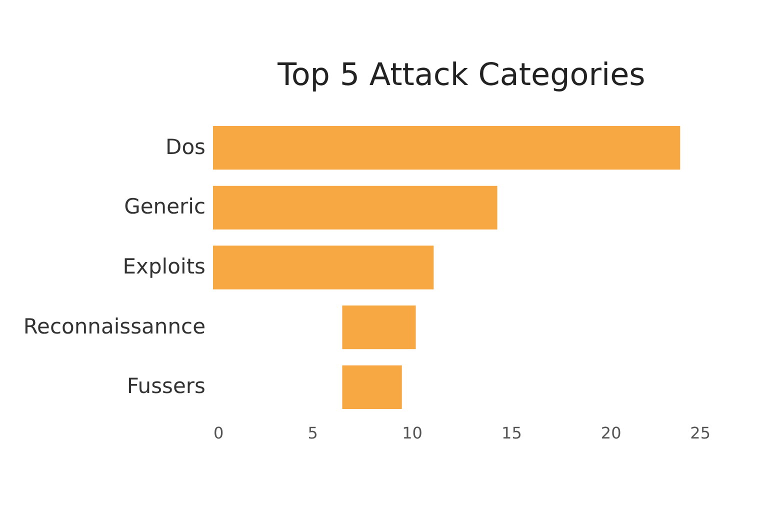 Image resolution: width=783 pixels, height=516 pixels. Describe the element at coordinates (164, 266) in the screenshot. I see `y-tick-label: Exploits` at that location.